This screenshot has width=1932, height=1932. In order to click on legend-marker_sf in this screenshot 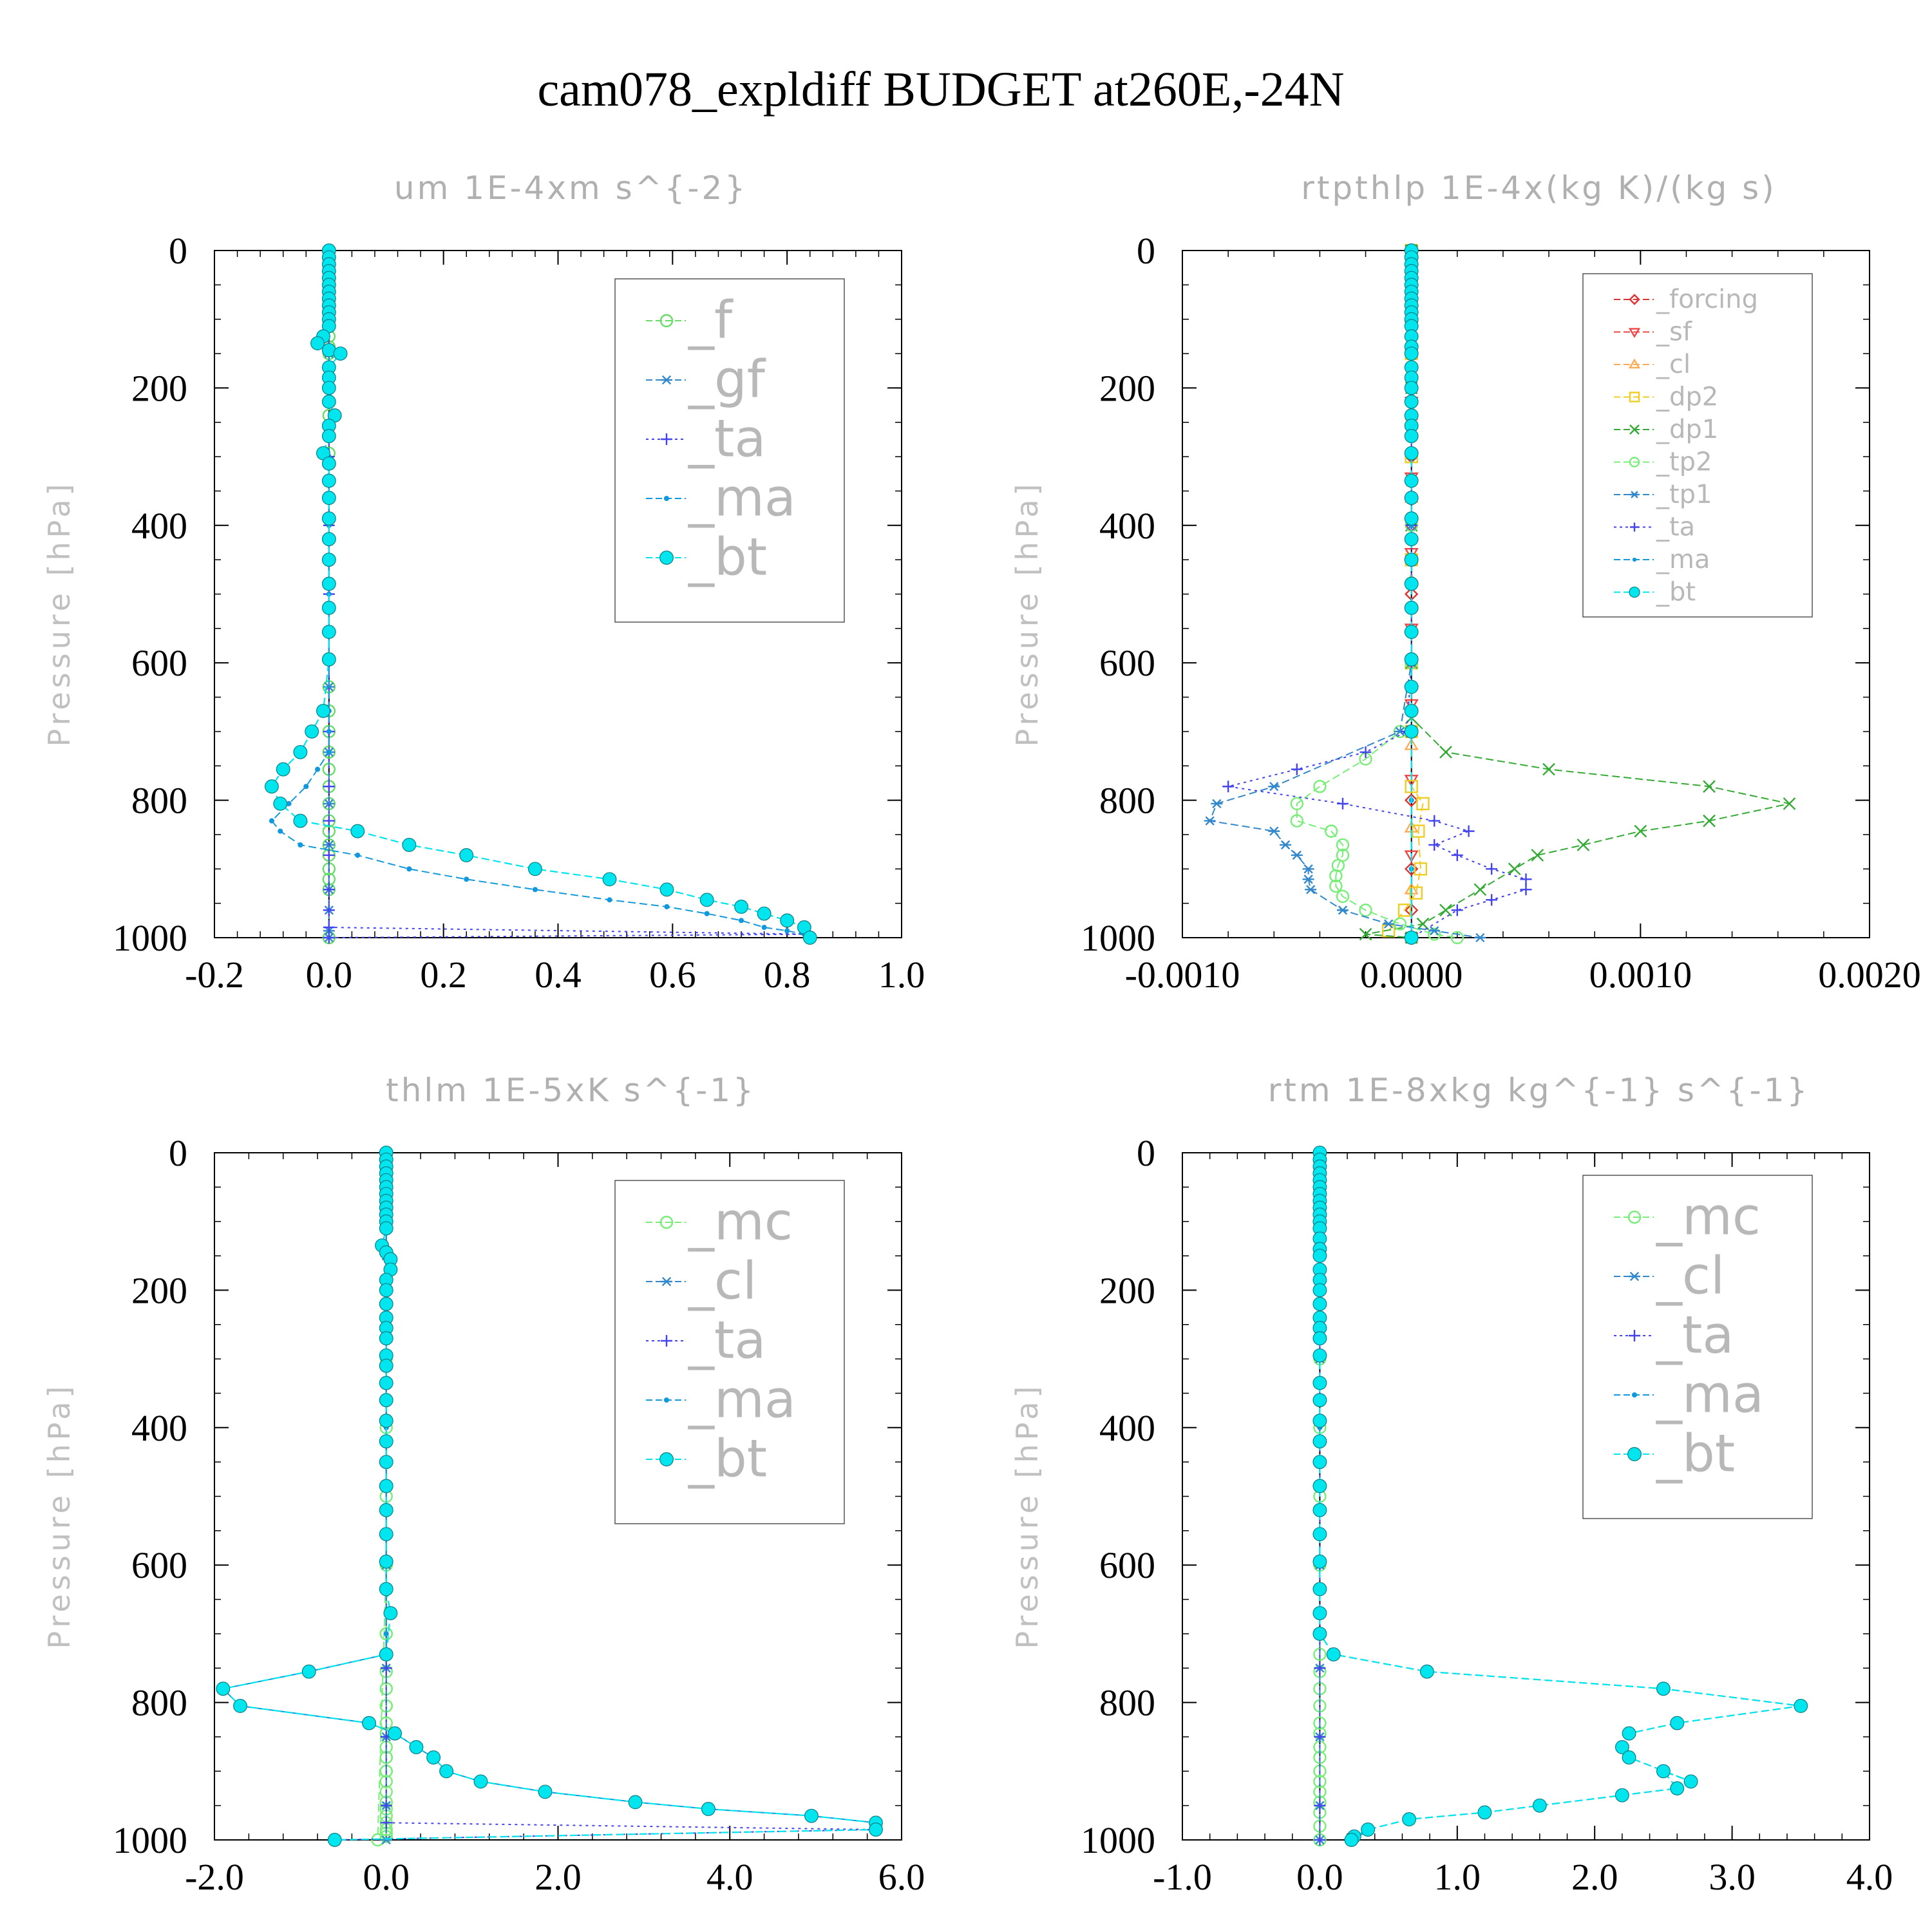, I will do `click(1634, 333)`.